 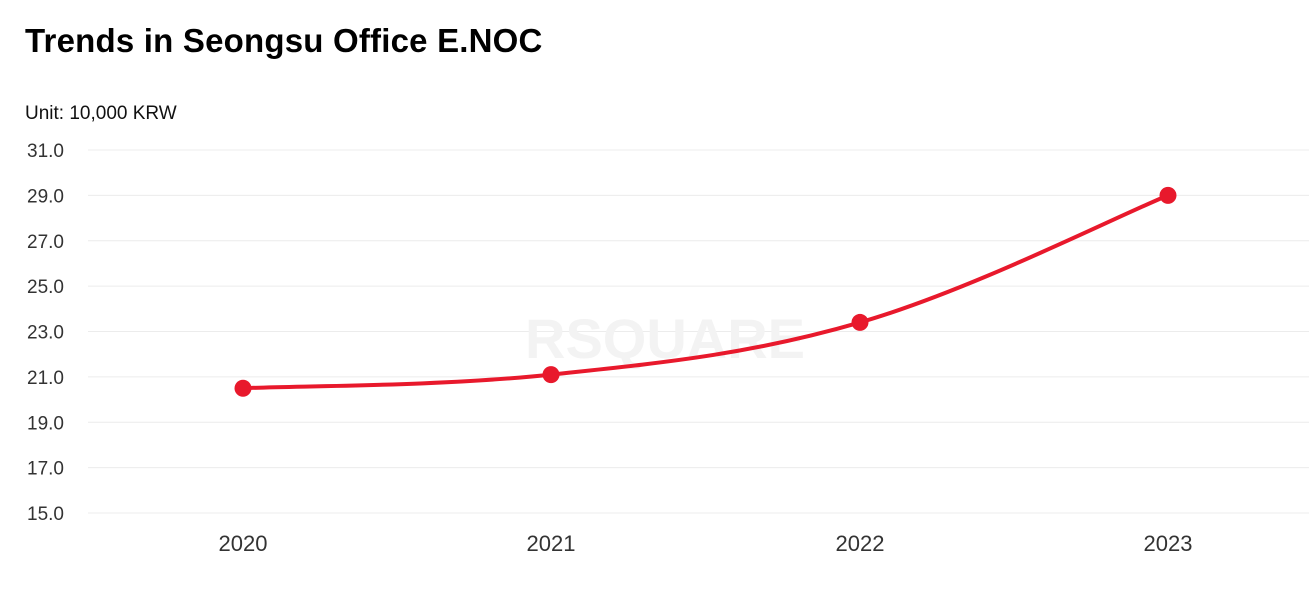 I want to click on x-tick-label: 2022, so click(x=860, y=543).